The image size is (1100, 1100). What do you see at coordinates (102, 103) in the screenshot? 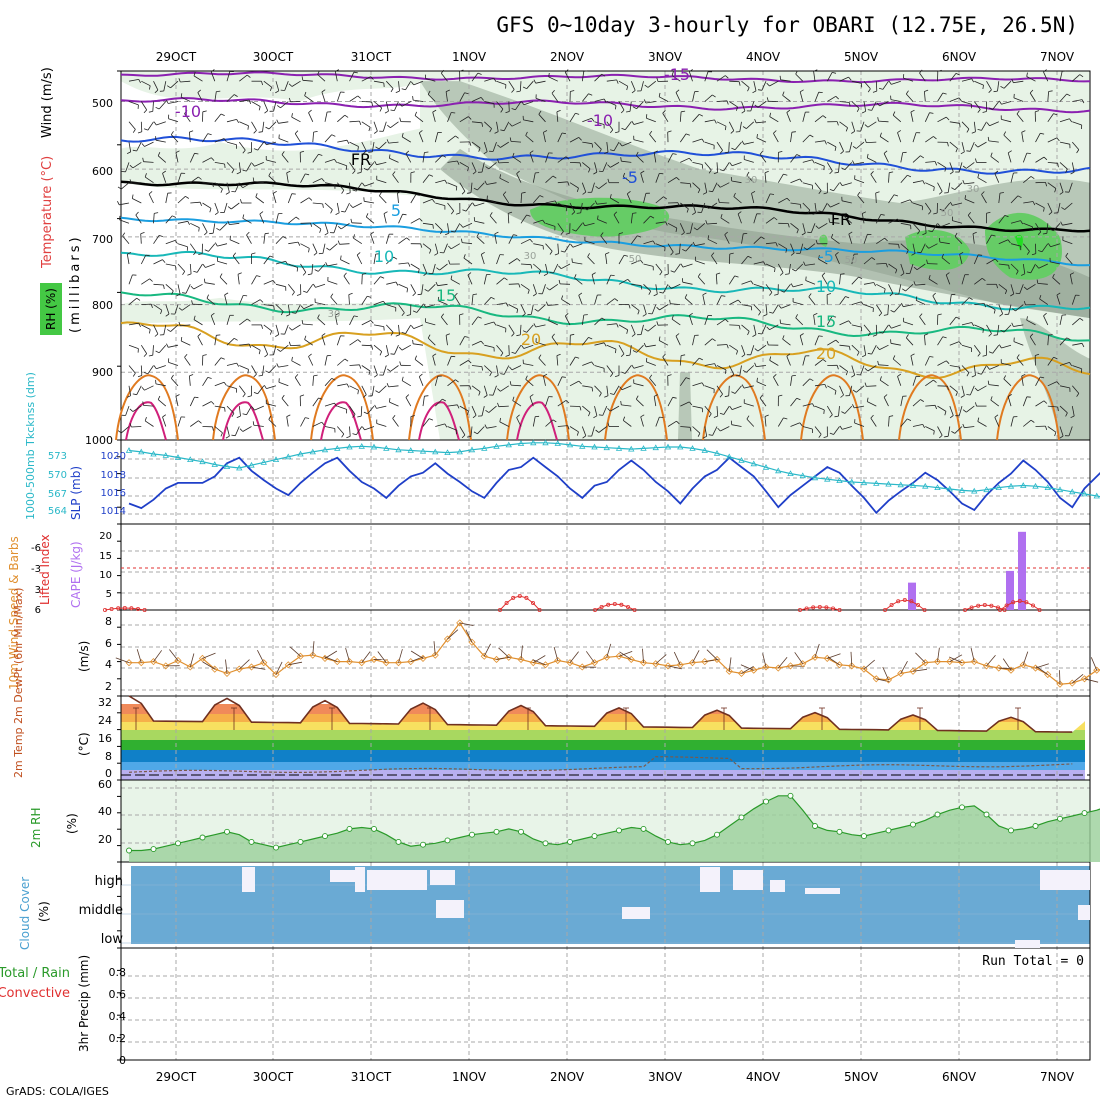
I see `pressure-tick: 500` at bounding box center [102, 103].